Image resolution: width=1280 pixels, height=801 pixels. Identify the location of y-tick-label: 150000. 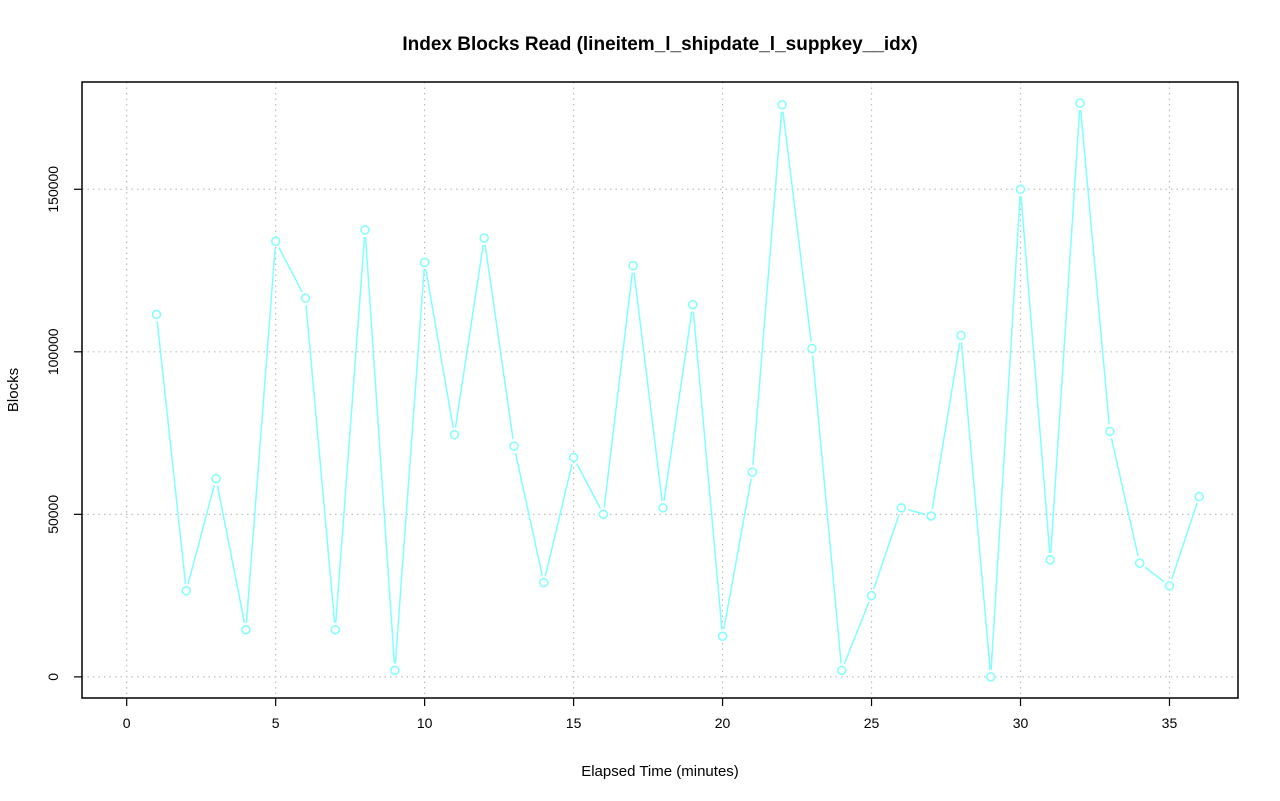
(53, 189).